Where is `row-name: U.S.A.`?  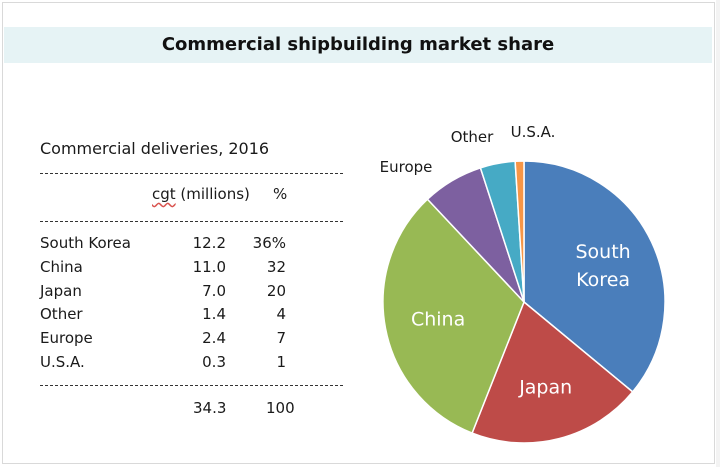
row-name: U.S.A. is located at coordinates (62, 362).